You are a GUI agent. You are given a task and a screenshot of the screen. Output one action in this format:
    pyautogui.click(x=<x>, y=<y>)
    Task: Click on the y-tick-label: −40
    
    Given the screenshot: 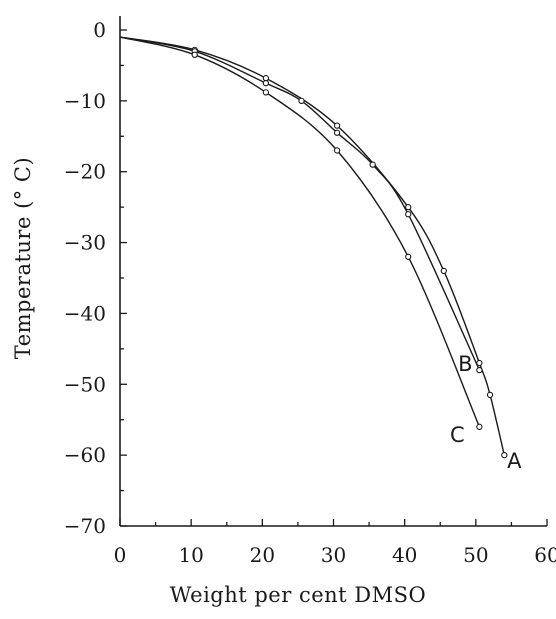 What is the action you would take?
    pyautogui.click(x=85, y=313)
    